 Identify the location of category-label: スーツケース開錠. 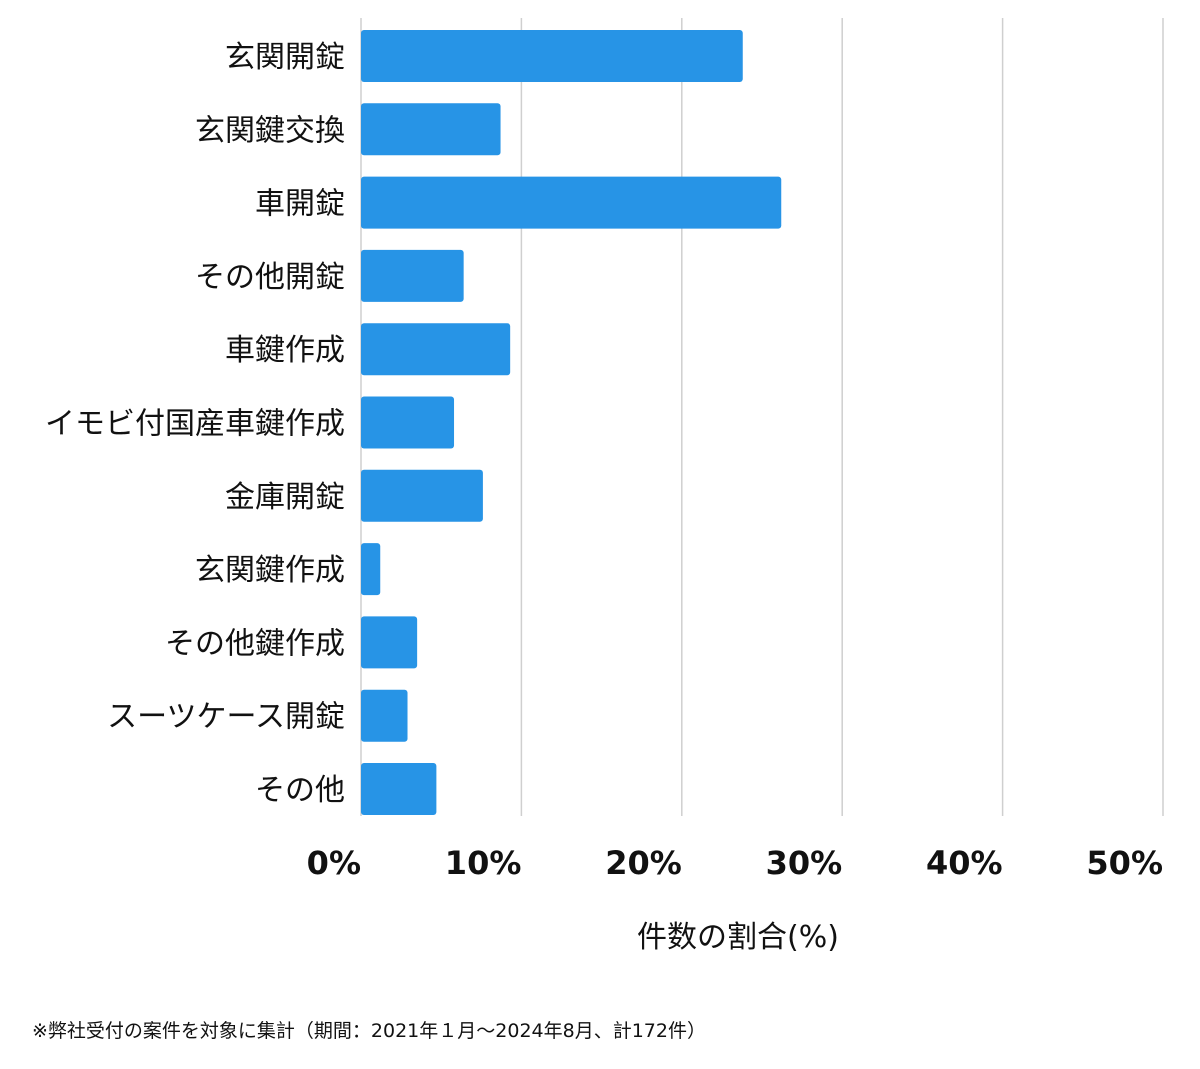
(226, 717).